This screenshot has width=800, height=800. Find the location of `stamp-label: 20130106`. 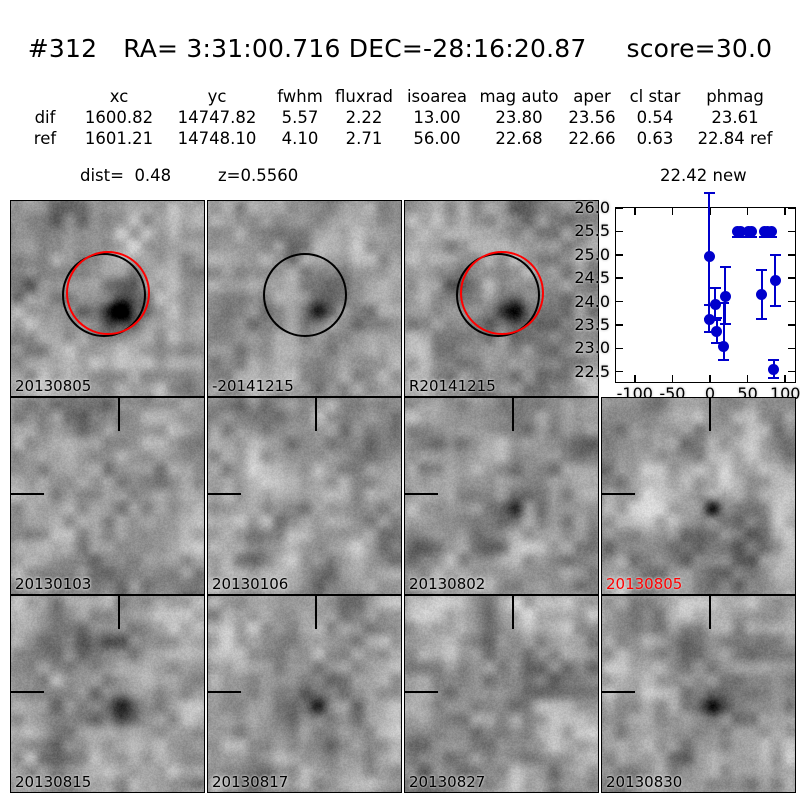

stamp-label: 20130106 is located at coordinates (250, 584).